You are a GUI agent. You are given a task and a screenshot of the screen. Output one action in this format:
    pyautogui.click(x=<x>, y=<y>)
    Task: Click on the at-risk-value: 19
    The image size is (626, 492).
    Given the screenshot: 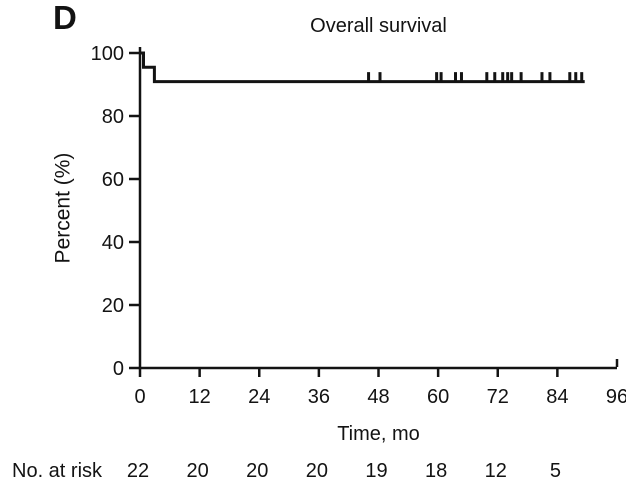 What is the action you would take?
    pyautogui.click(x=376, y=471)
    